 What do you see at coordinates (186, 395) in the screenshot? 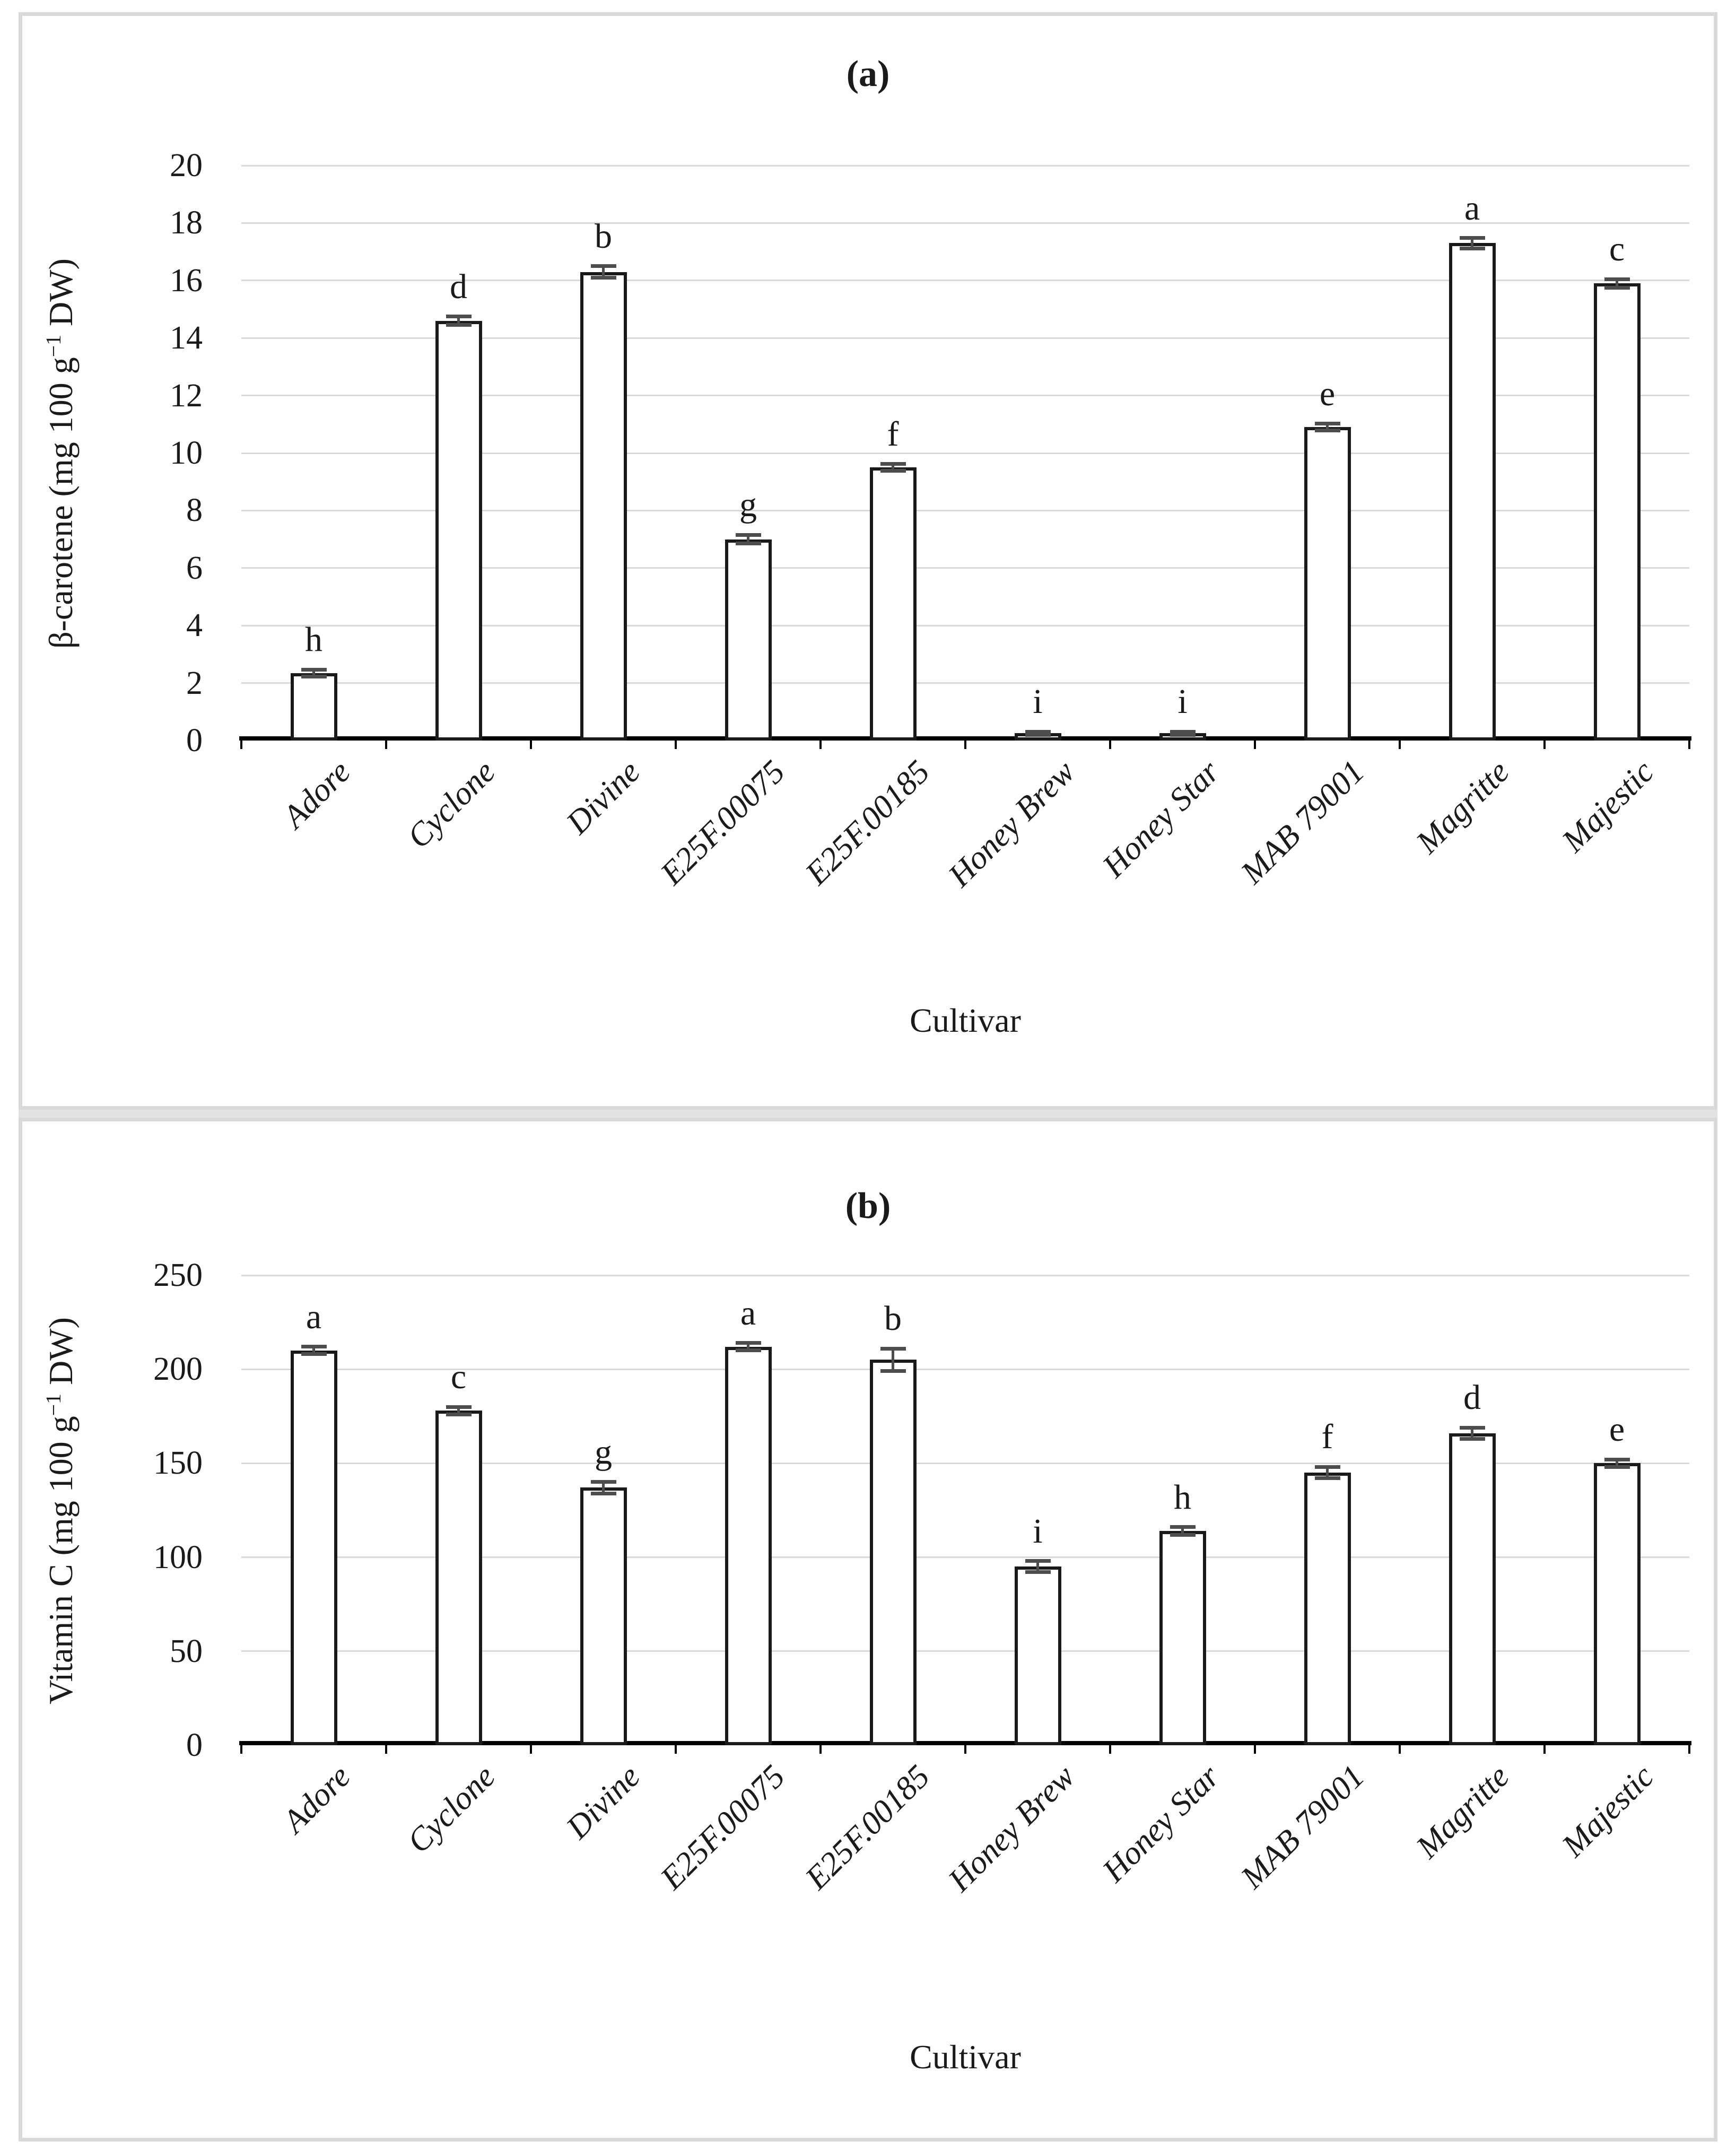
I see `y-tick-label: 12` at bounding box center [186, 395].